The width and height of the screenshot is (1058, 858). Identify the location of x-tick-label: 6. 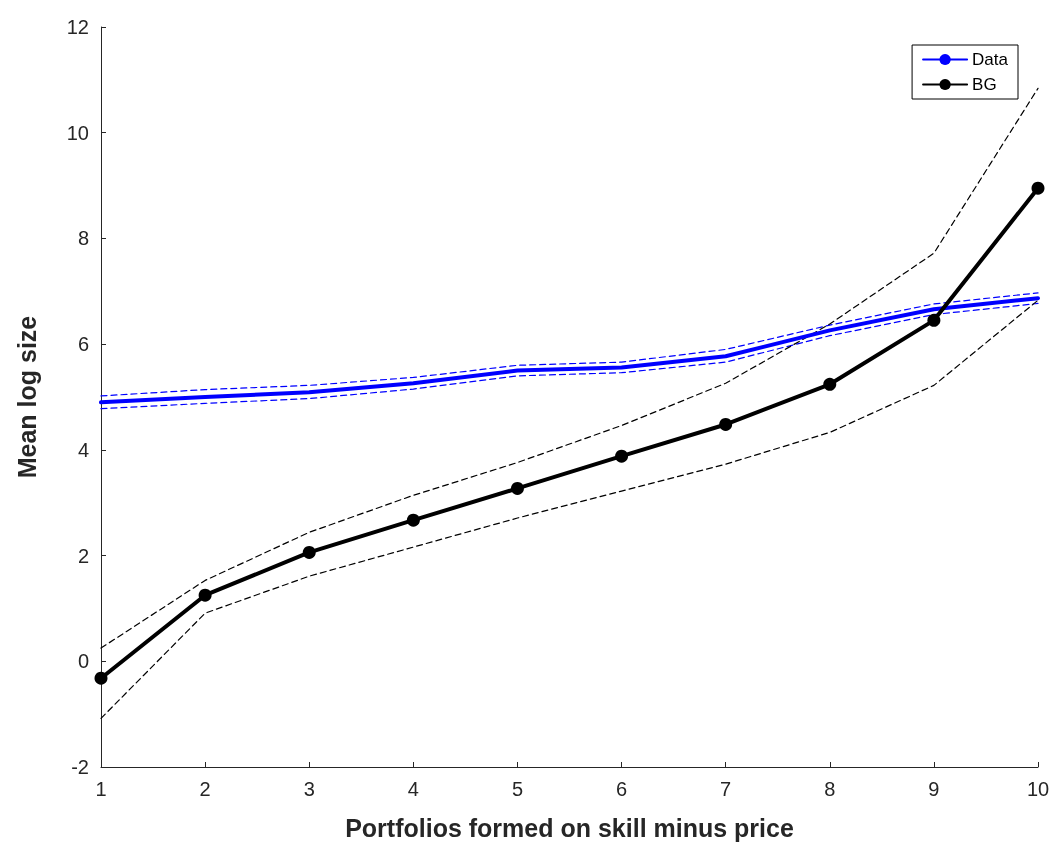
(621, 789).